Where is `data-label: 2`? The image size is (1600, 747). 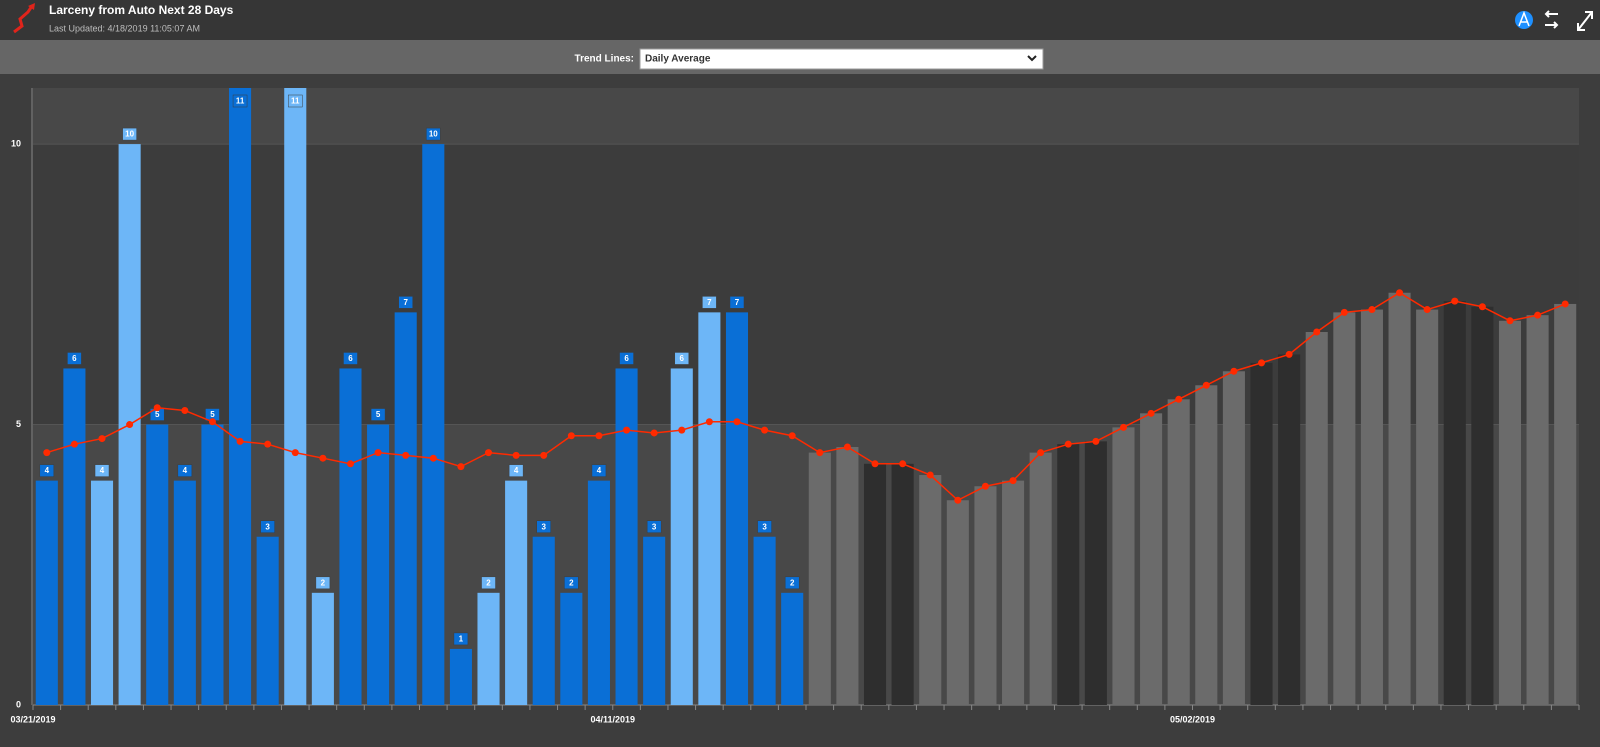
data-label: 2 is located at coordinates (571, 582).